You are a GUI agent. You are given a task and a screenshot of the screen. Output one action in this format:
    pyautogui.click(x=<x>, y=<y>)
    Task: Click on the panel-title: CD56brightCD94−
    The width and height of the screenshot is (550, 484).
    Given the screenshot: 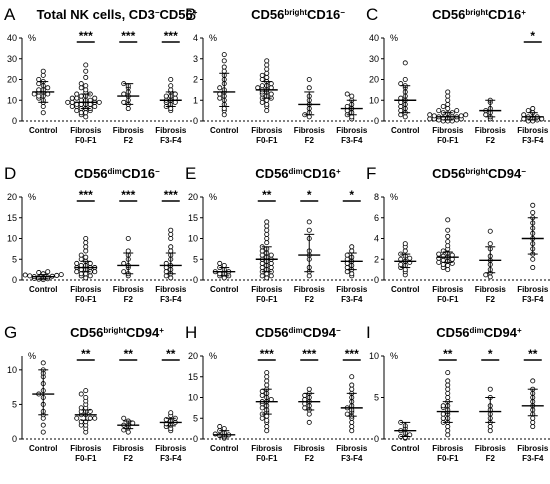 What is the action you would take?
    pyautogui.click(x=479, y=173)
    